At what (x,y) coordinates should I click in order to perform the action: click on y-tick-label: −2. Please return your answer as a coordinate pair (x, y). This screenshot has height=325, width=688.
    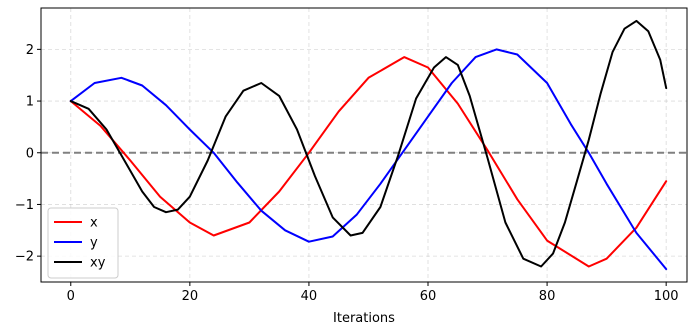
    Looking at the image, I should click on (24, 257).